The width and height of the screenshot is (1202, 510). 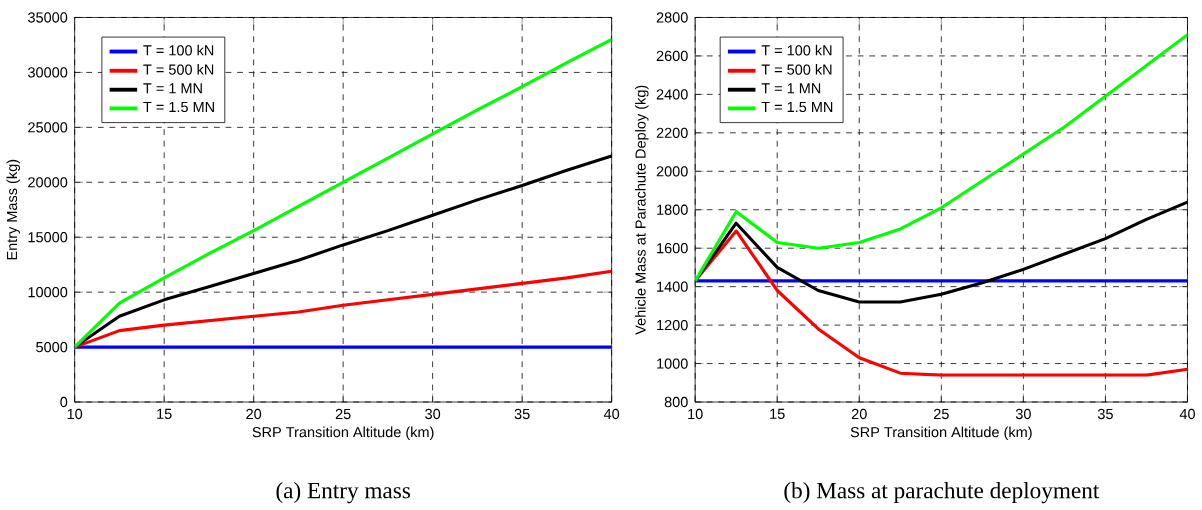 What do you see at coordinates (672, 171) in the screenshot?
I see `y-tick-label: 2000` at bounding box center [672, 171].